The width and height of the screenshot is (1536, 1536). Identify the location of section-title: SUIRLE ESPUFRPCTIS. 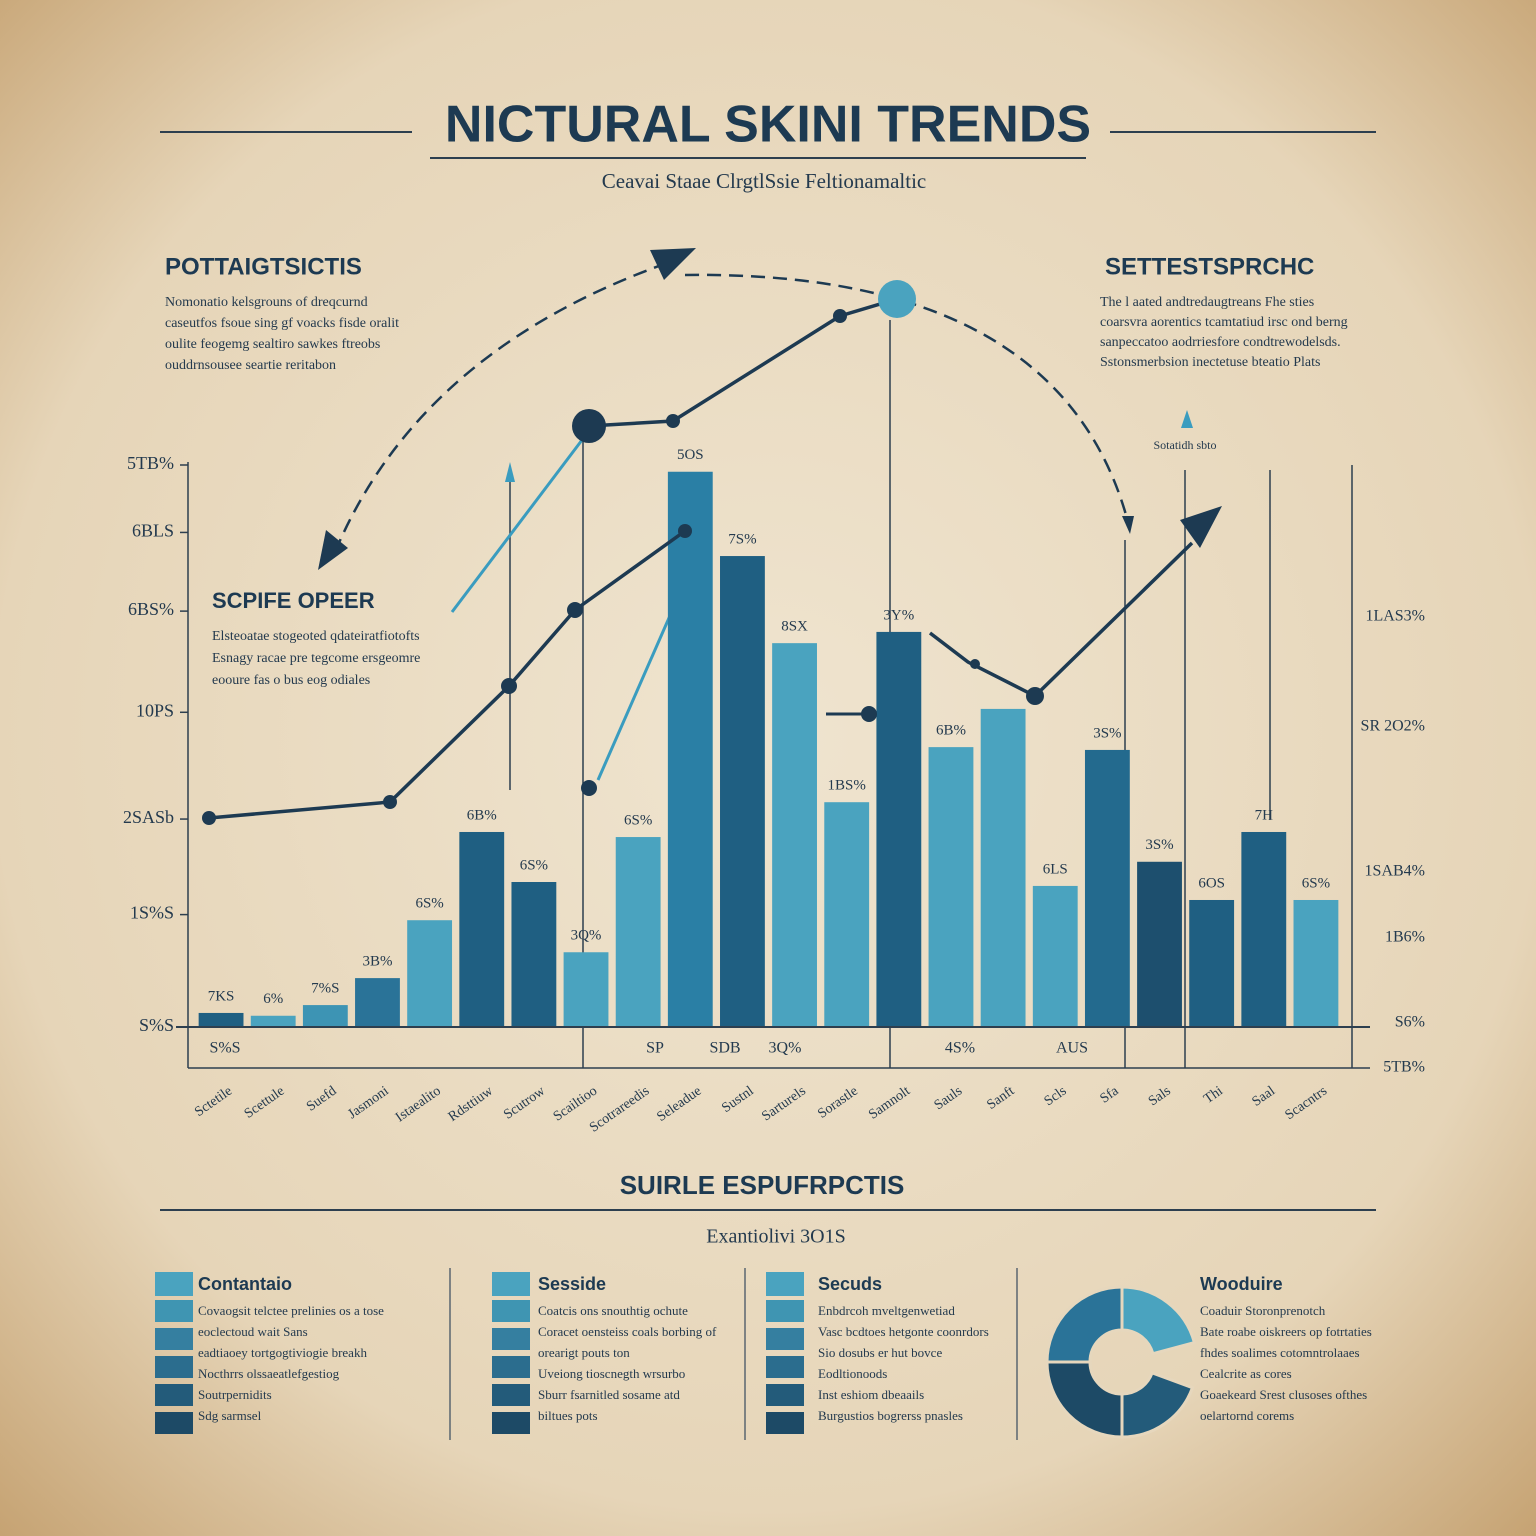
(762, 1185).